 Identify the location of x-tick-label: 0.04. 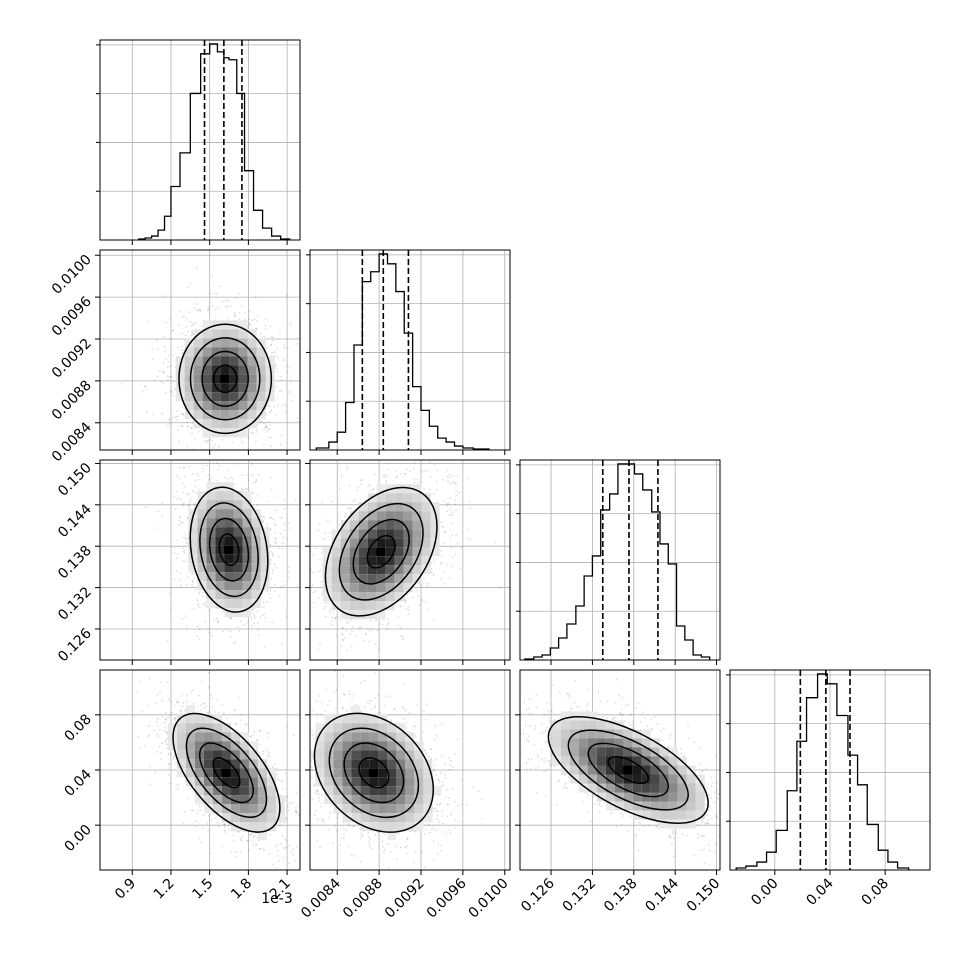
(819, 891).